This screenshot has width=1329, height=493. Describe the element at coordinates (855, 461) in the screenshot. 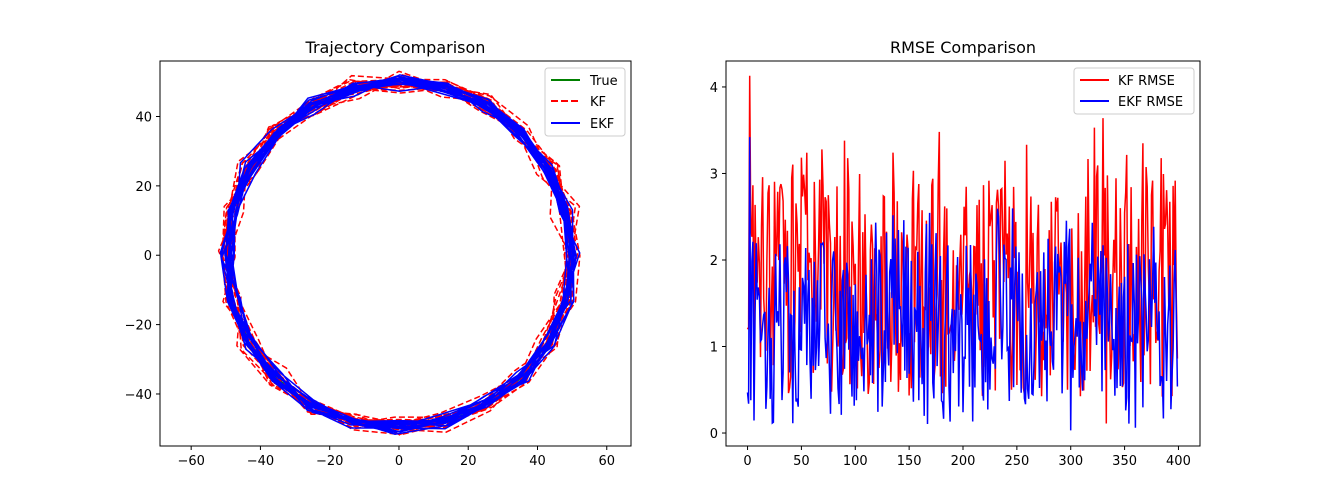

I see `x-tick-label: 100` at that location.